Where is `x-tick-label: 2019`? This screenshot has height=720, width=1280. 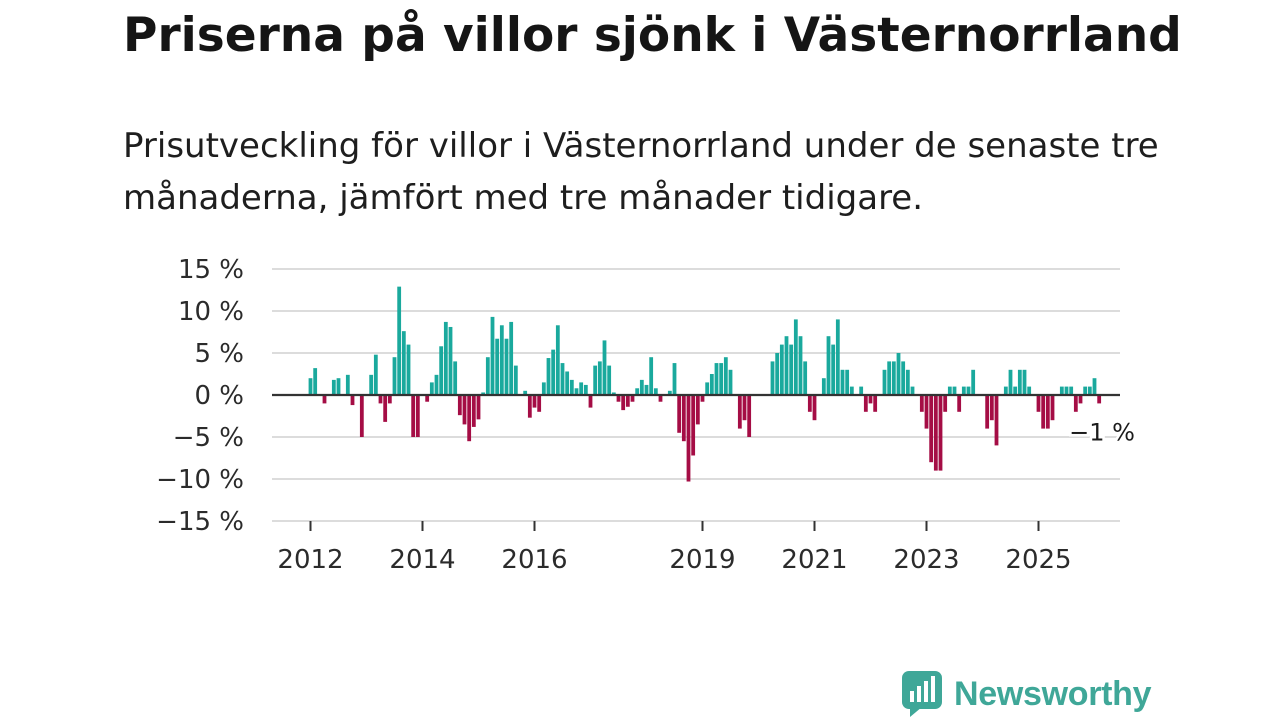
x-tick-label: 2019 is located at coordinates (702, 560).